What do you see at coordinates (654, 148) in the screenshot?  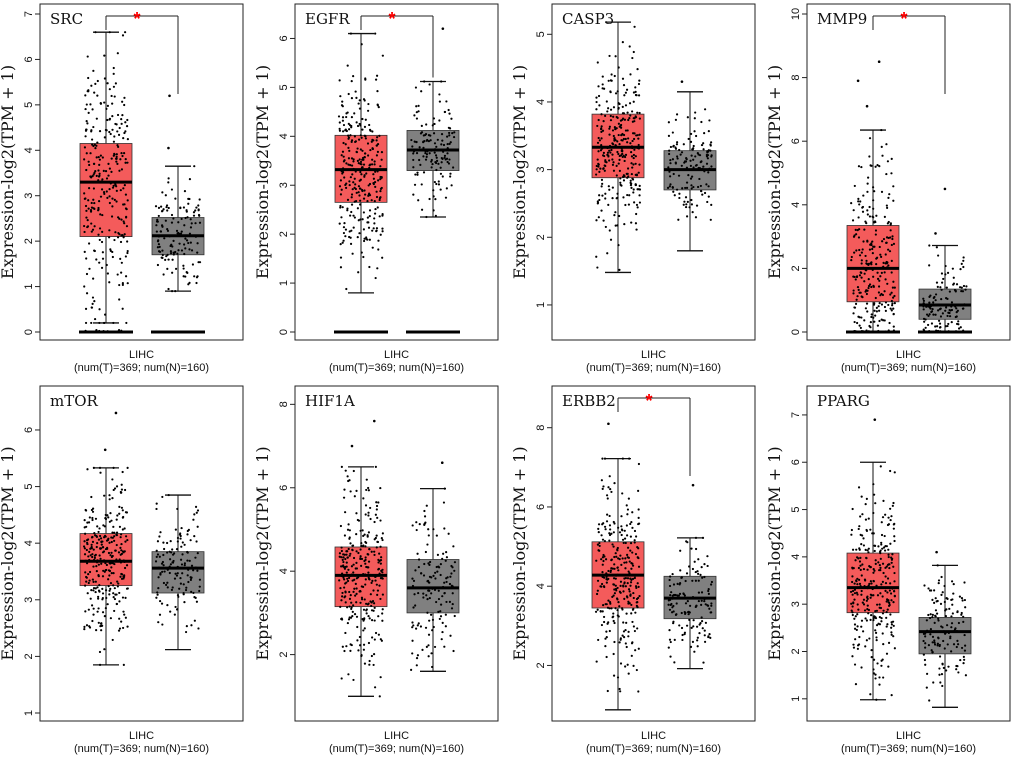 I see `jitter-points` at bounding box center [654, 148].